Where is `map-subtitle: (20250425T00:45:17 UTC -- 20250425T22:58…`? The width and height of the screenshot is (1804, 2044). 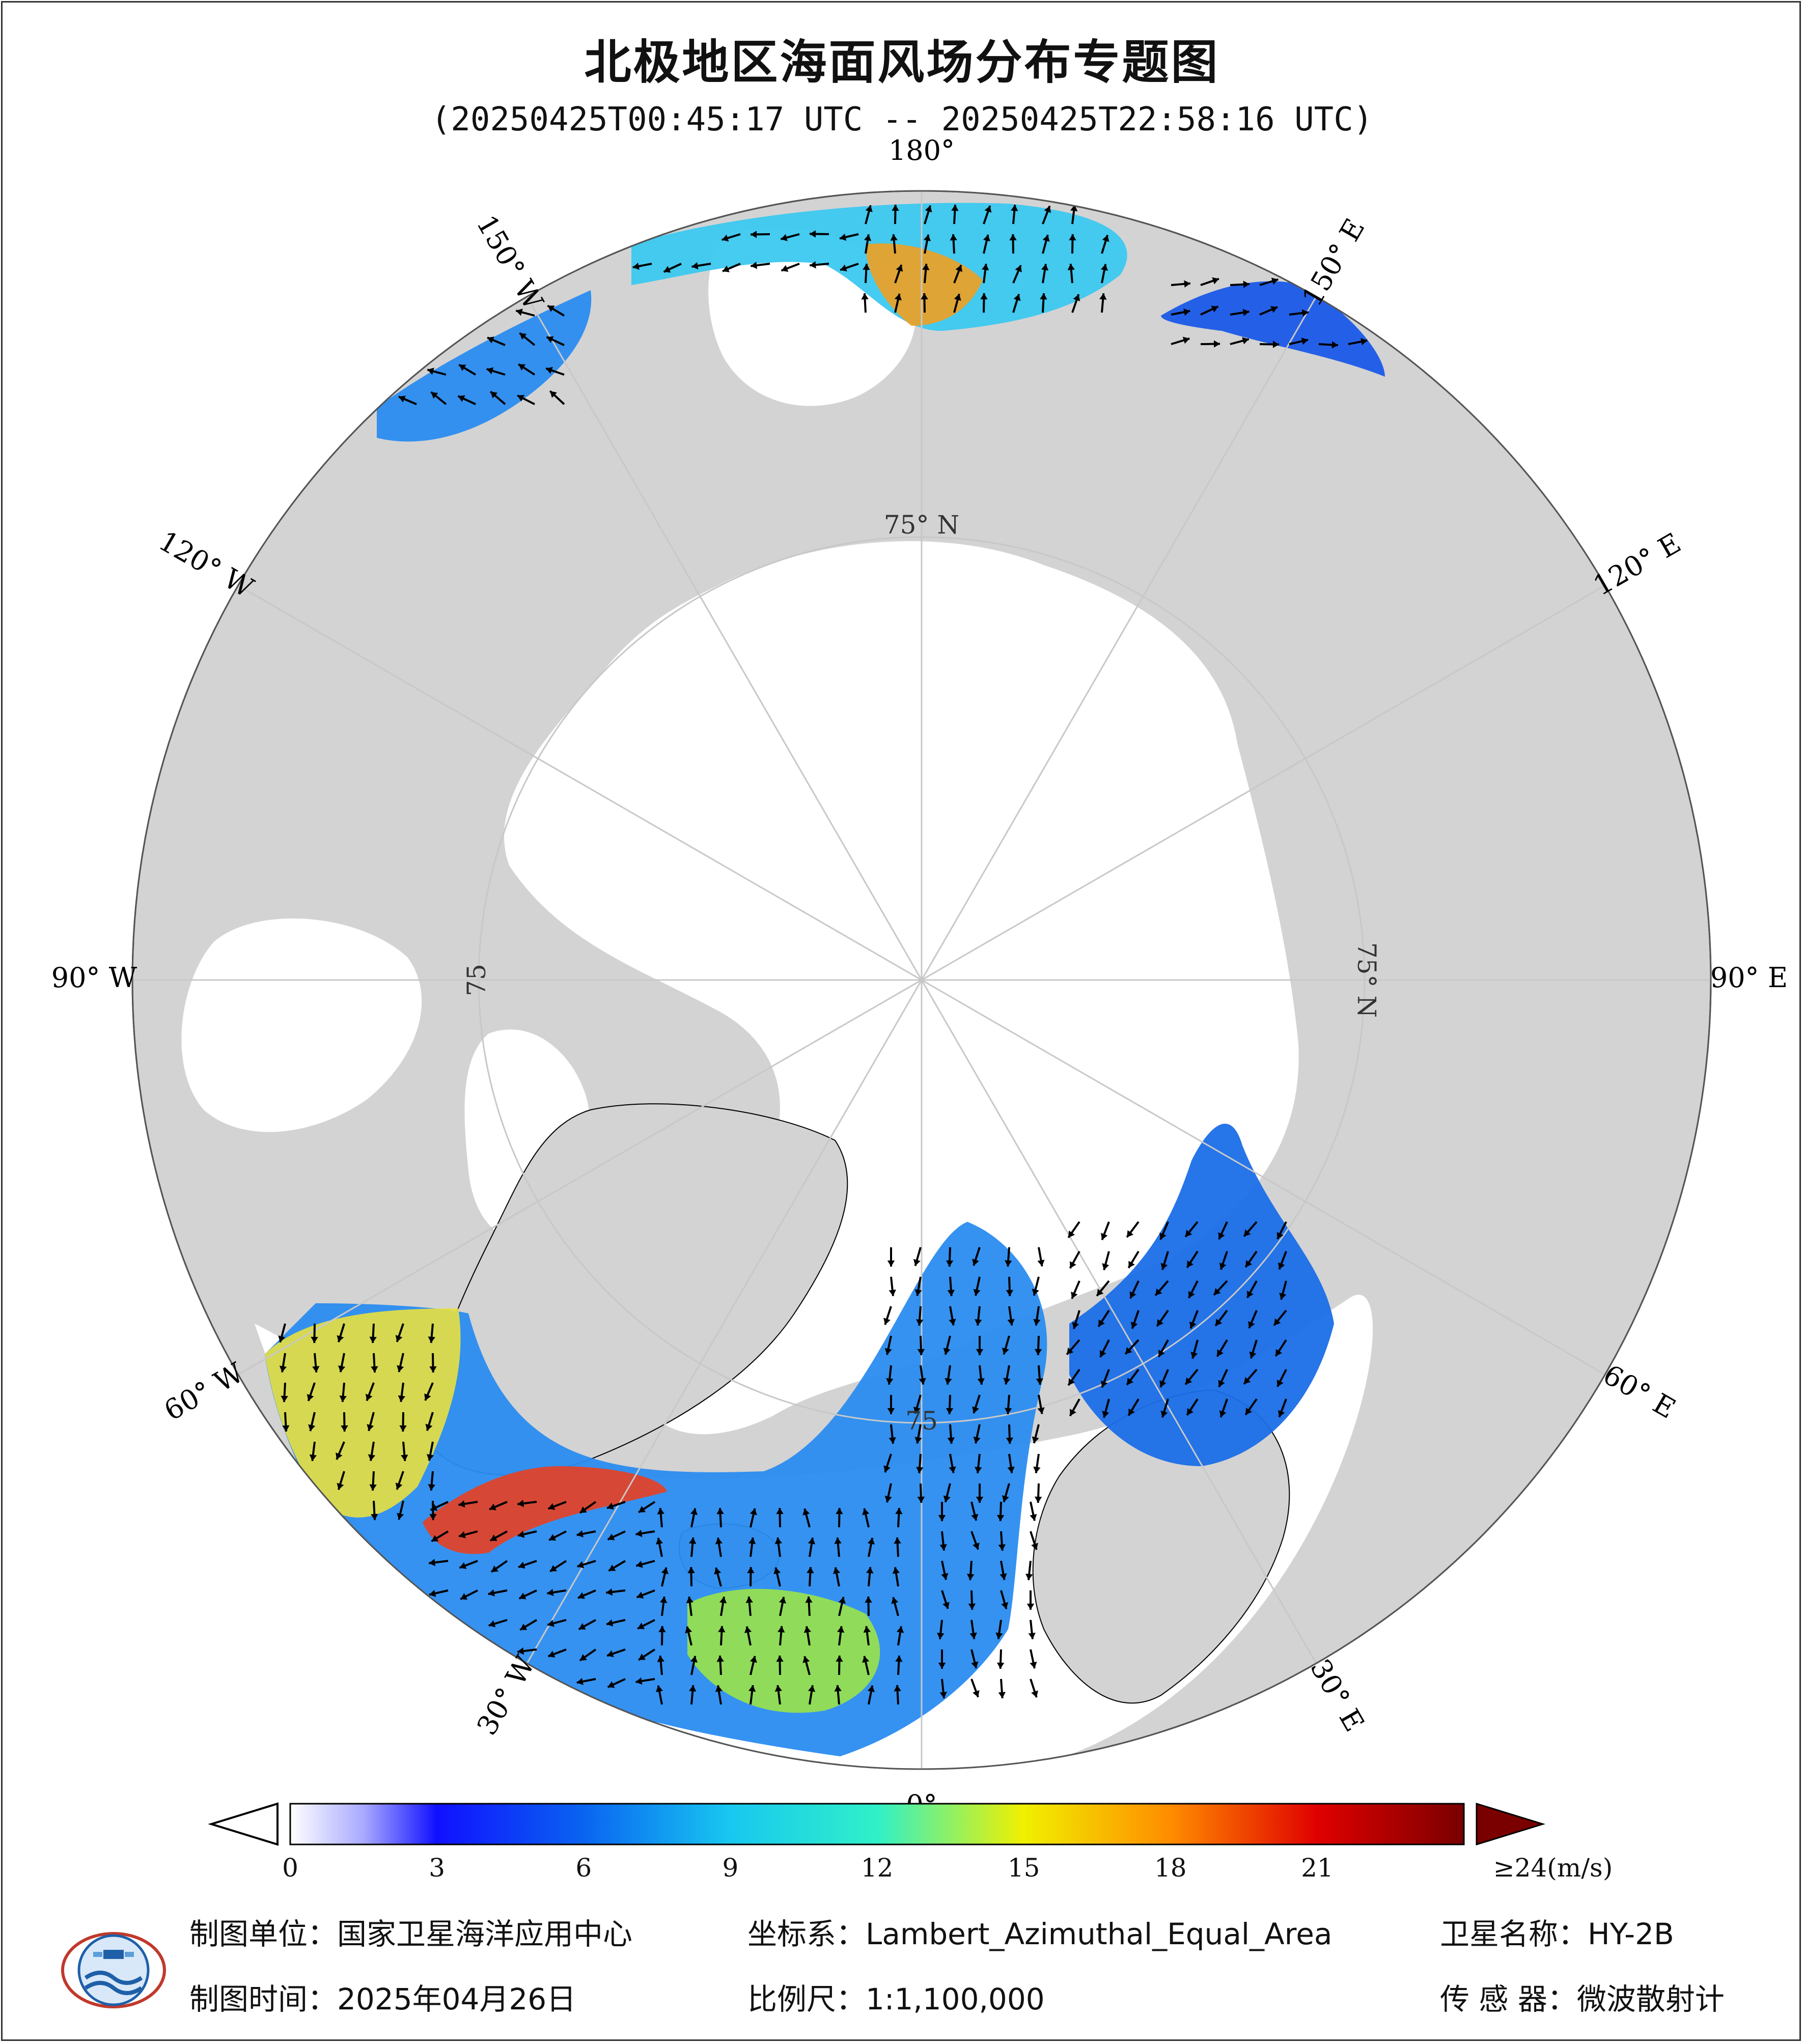
map-subtitle: (20250425T00:45:17 UTC -- 20250425T22:58… is located at coordinates (902, 119).